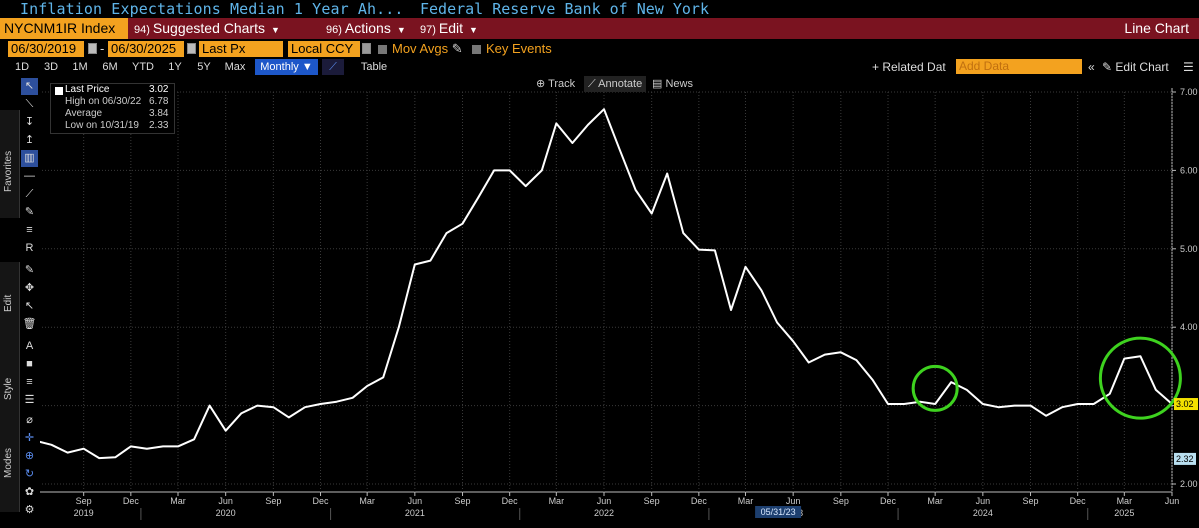 This screenshot has height=528, width=1199. I want to click on horizontal-line-icon: —, so click(29, 176).